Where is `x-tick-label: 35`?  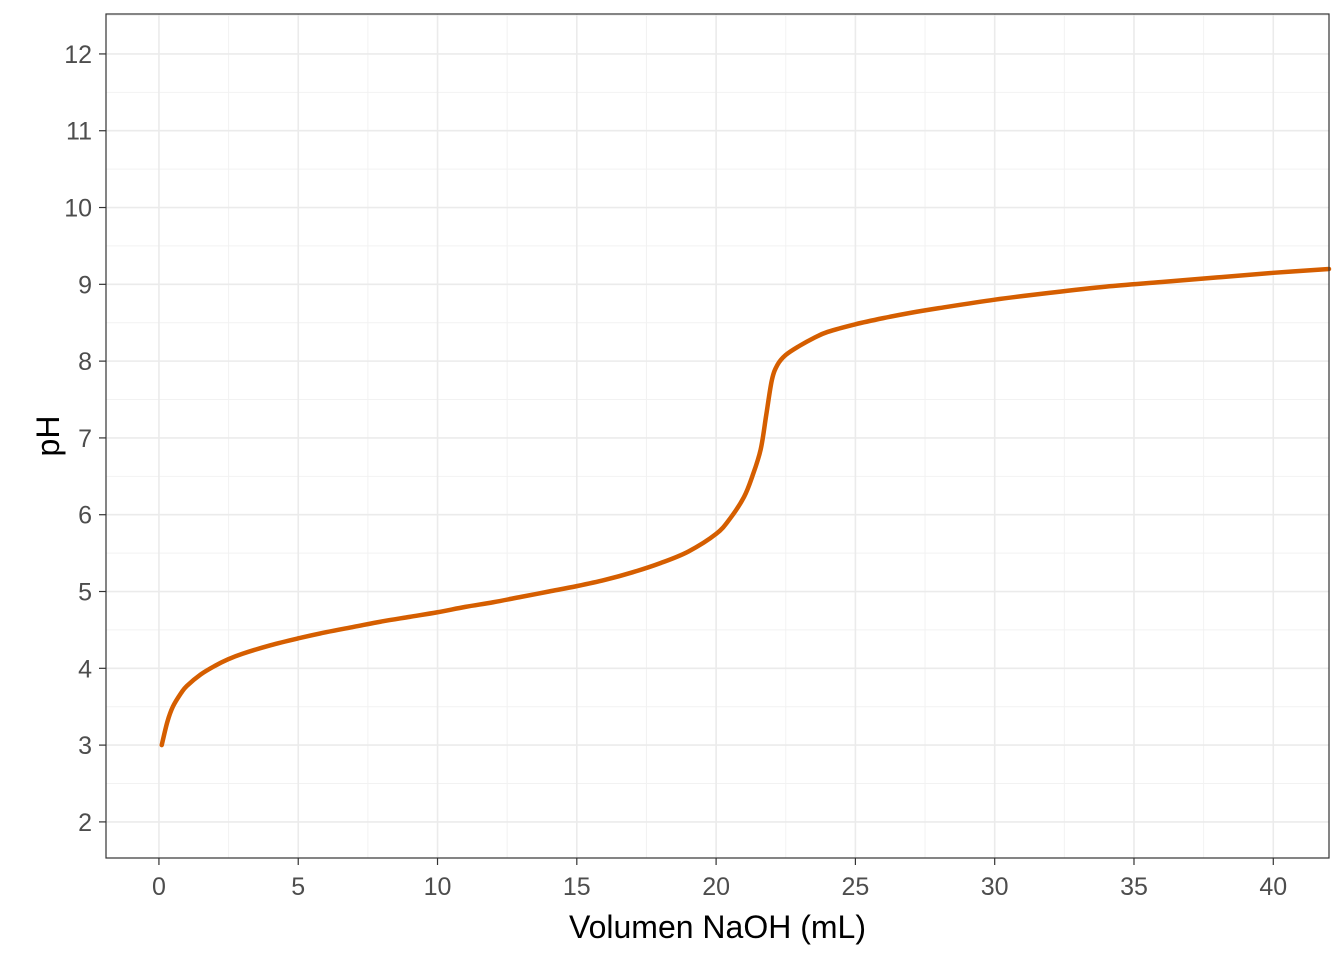 x-tick-label: 35 is located at coordinates (1134, 887).